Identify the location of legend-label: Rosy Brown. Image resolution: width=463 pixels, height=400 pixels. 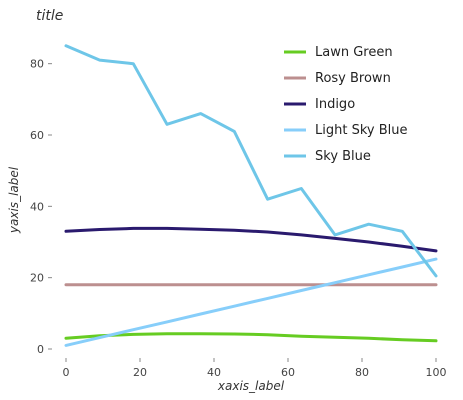
(353, 78).